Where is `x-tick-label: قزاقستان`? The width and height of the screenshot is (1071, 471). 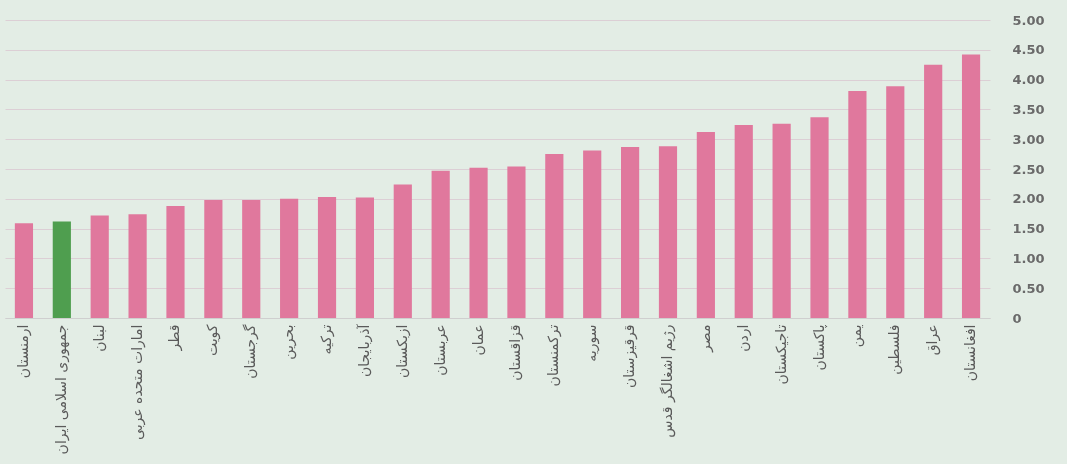 x-tick-label: قزاقستان is located at coordinates (516, 352).